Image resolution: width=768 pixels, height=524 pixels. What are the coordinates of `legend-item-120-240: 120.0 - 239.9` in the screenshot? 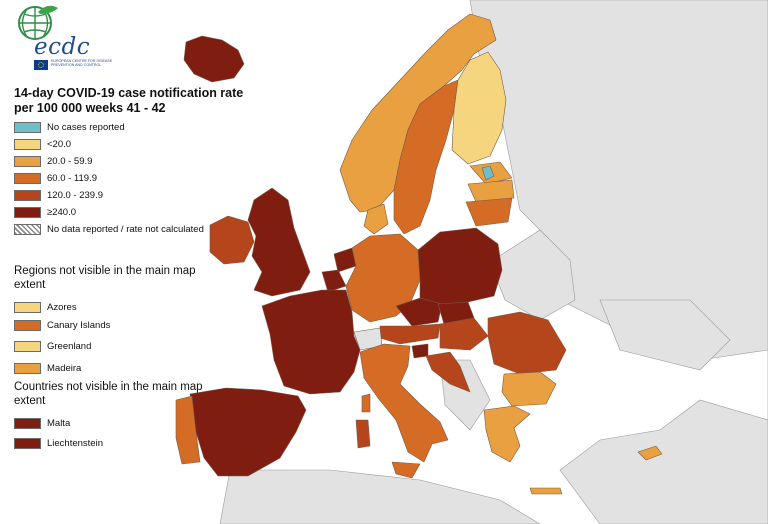 It's located at (58, 195).